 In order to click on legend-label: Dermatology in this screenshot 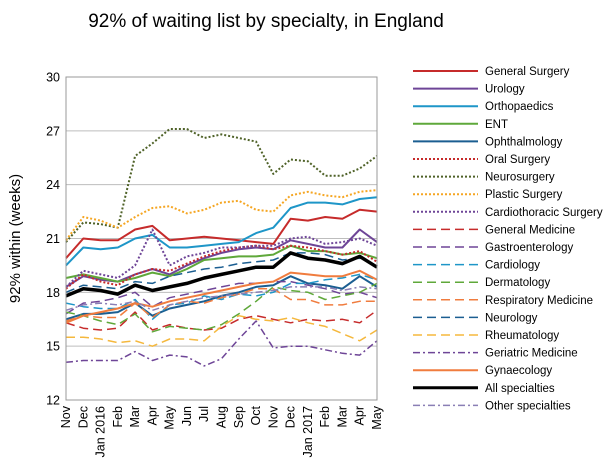, I will do `click(517, 283)`.